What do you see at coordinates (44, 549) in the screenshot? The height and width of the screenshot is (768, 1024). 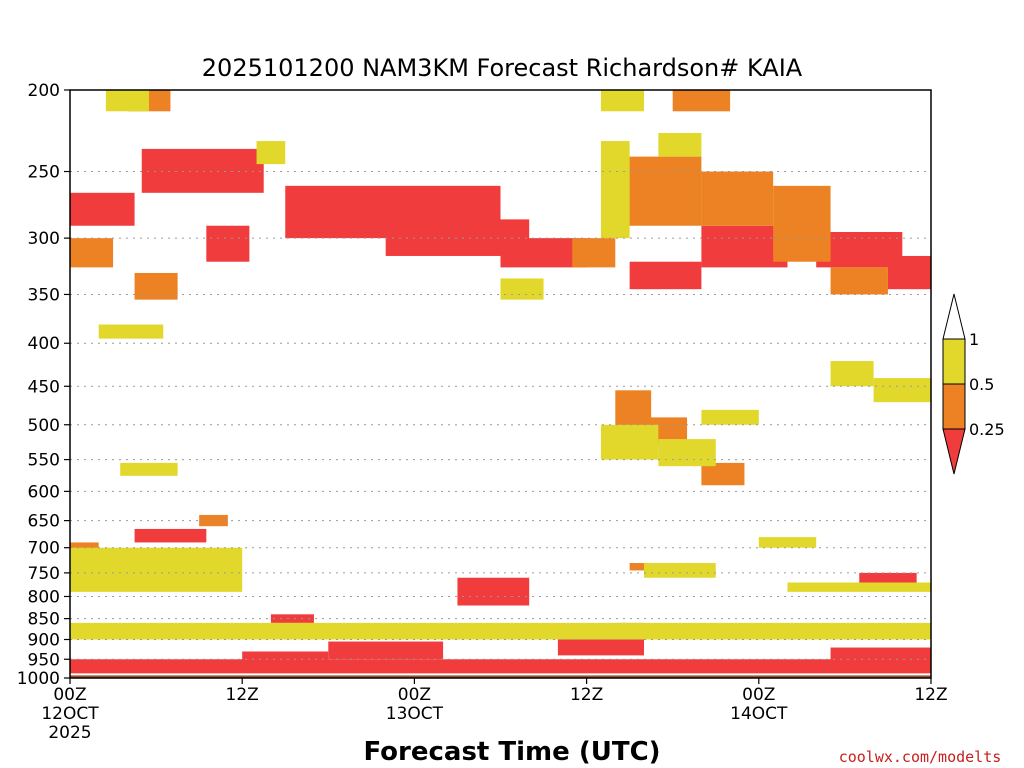 I see `y-tick-label-700: 700` at bounding box center [44, 549].